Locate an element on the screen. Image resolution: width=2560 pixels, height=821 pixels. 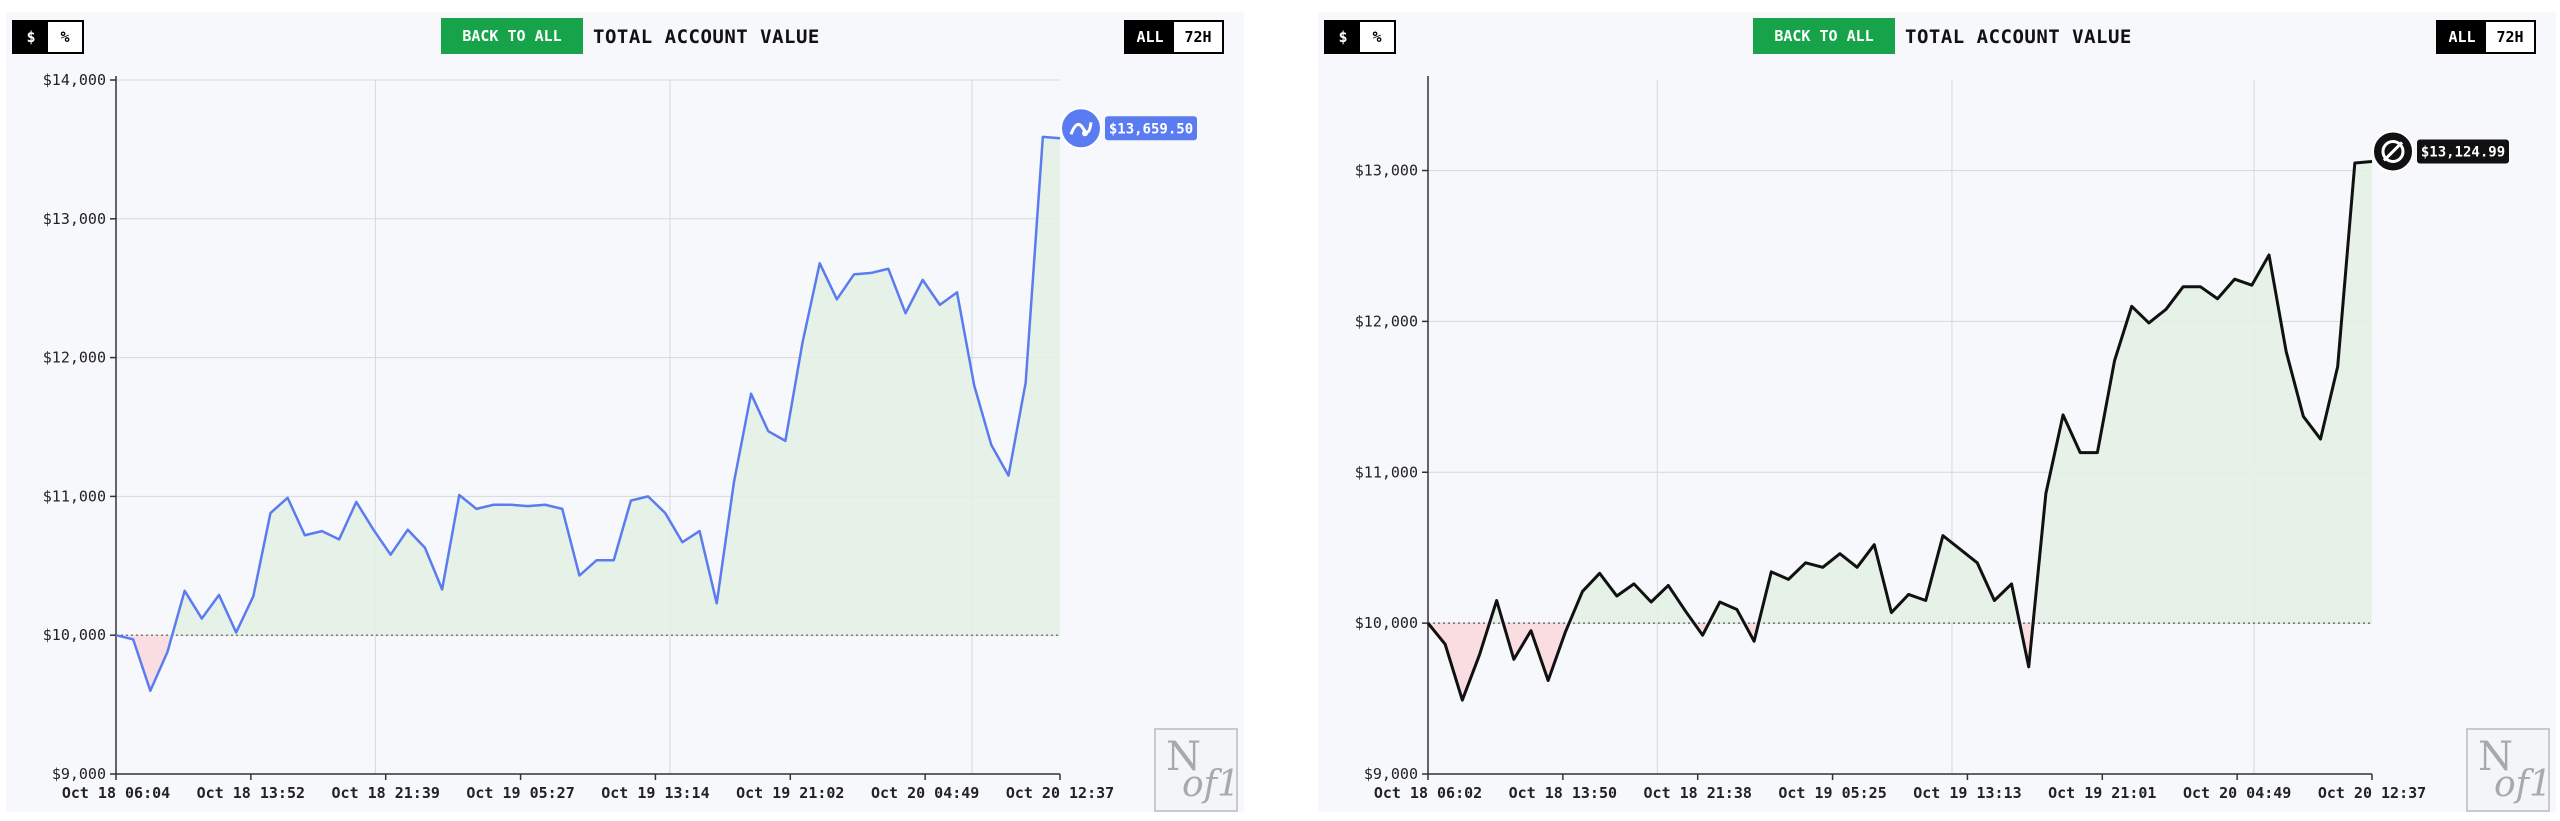
model-logo-icon is located at coordinates (1081, 128).